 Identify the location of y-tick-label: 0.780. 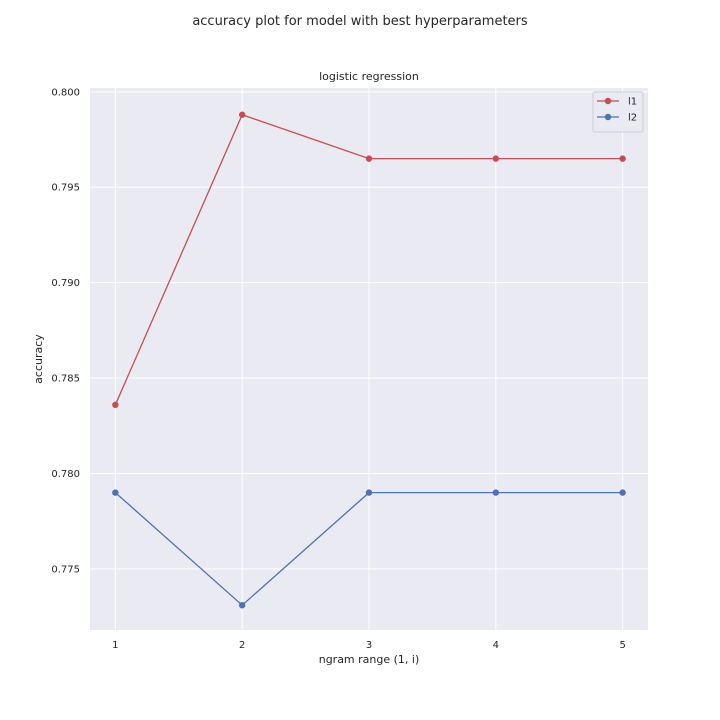
(65, 474).